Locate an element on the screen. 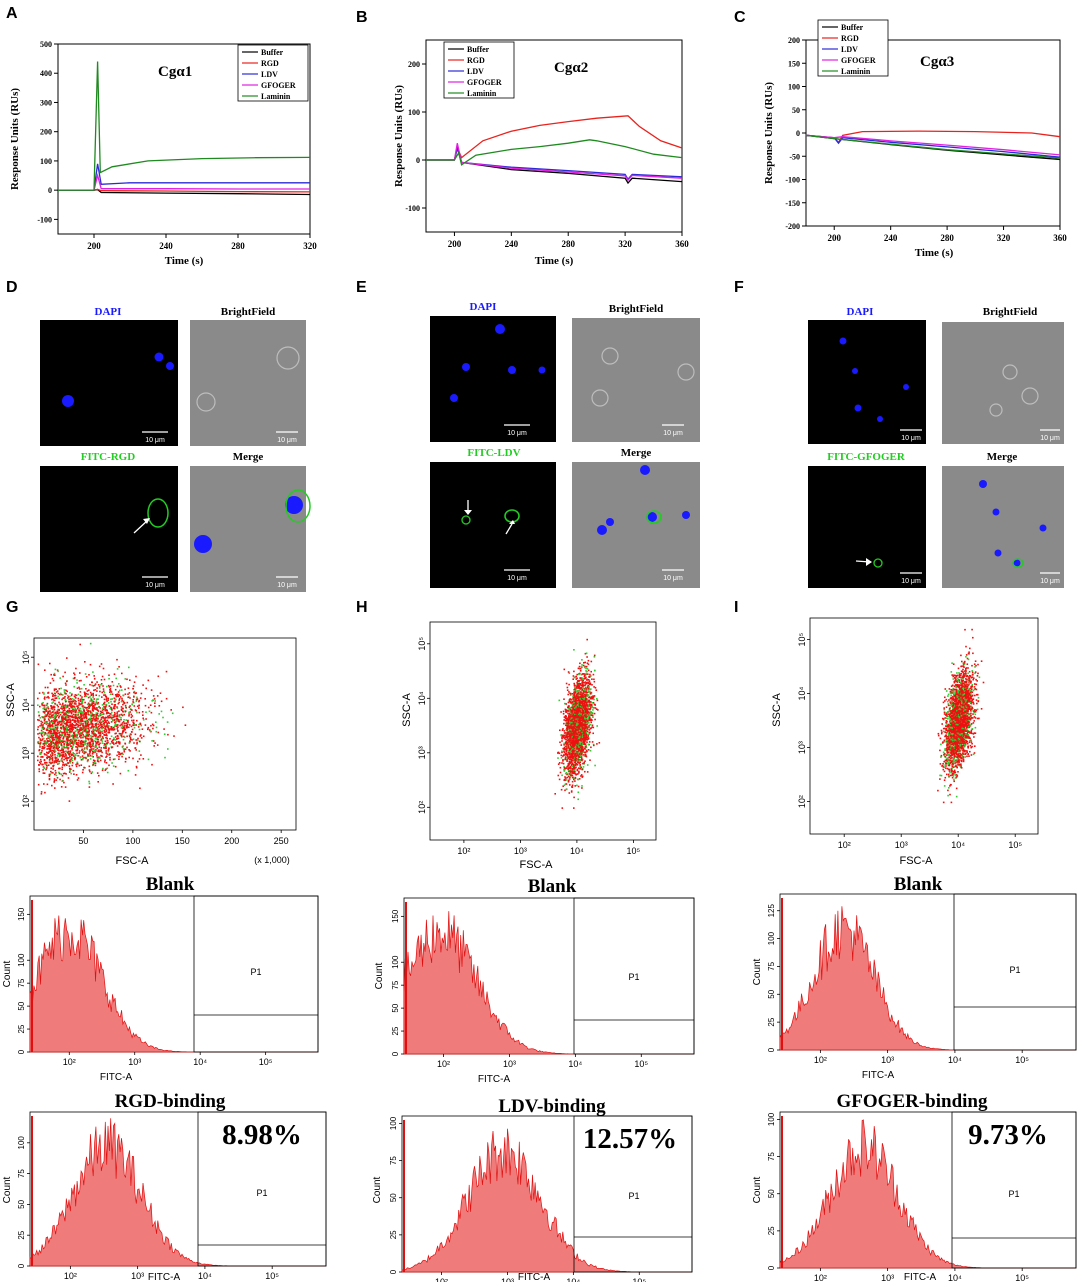 This screenshot has height=1287, width=1084. scale-label: 10 μm is located at coordinates (1050, 438).